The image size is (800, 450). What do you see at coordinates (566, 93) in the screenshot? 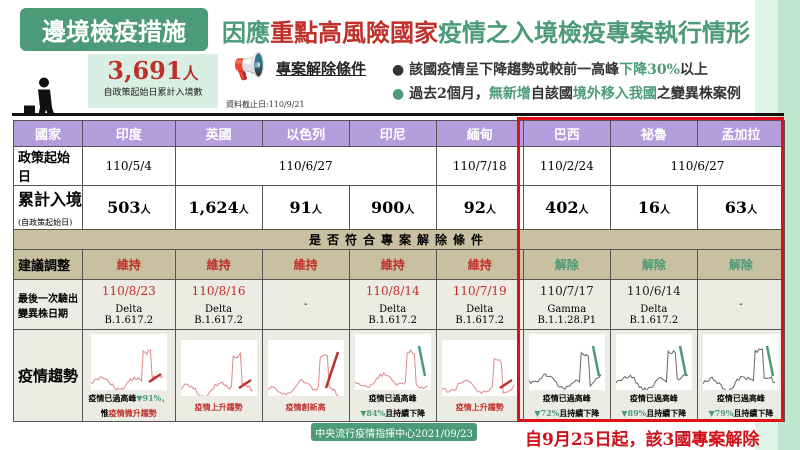
I see `condition-item: ● 過去2個月，無新增自該國境外移入我國之變異株案例` at bounding box center [566, 93].